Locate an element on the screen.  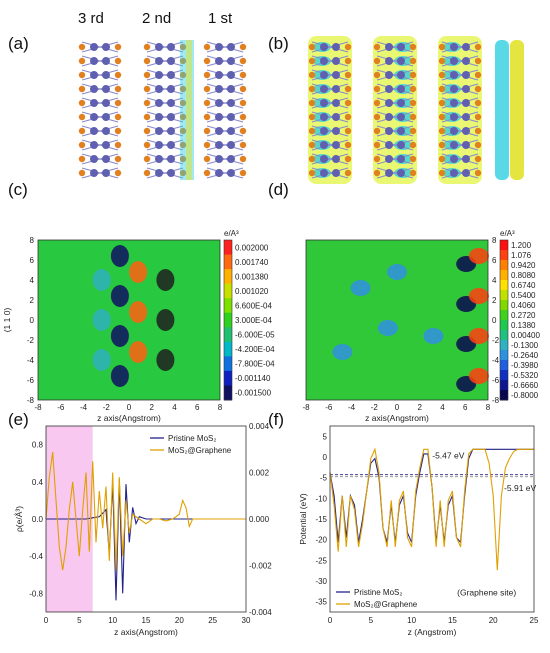
mos2-slab is located at coordinates (165, 110).